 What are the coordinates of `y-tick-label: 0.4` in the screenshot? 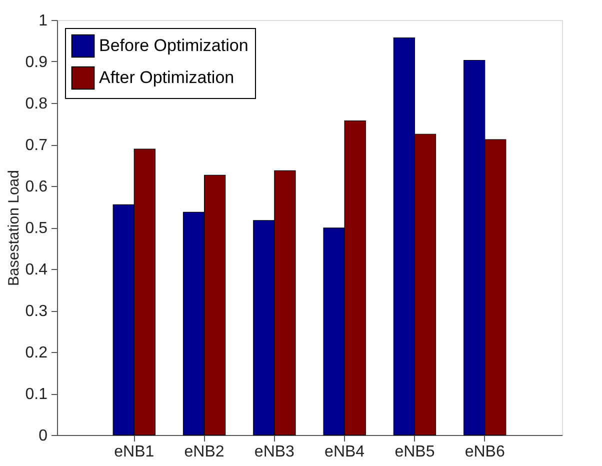 It's located at (36, 270).